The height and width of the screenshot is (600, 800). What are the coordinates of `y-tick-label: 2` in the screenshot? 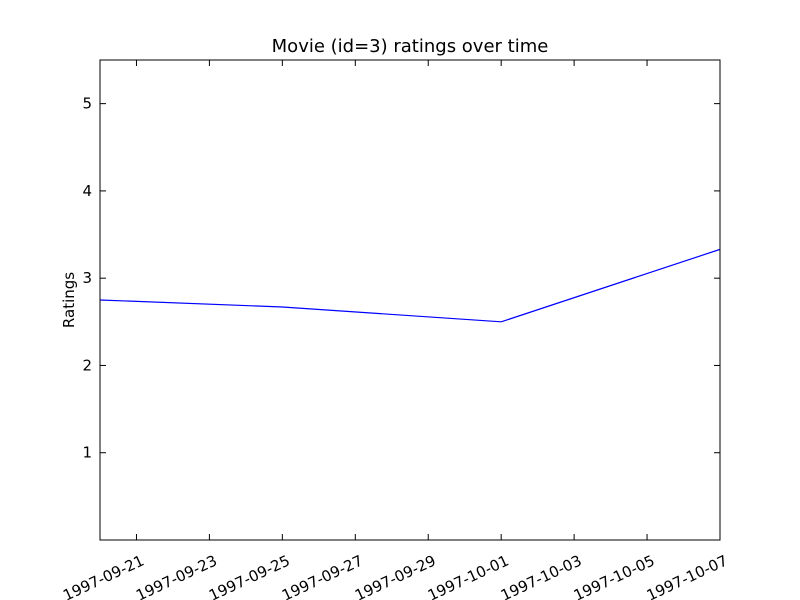 It's located at (87, 365).